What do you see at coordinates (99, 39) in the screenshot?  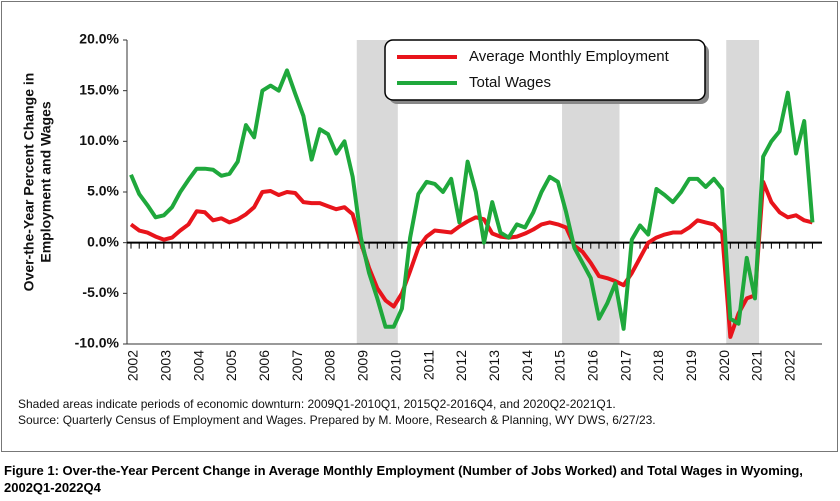 I see `y-tick-label: 20.0%` at bounding box center [99, 39].